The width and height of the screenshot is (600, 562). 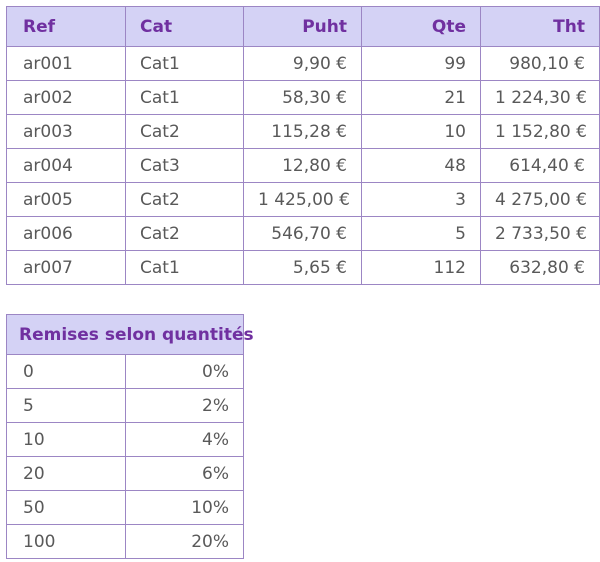 What do you see at coordinates (421, 63) in the screenshot?
I see `qte-cell: 99` at bounding box center [421, 63].